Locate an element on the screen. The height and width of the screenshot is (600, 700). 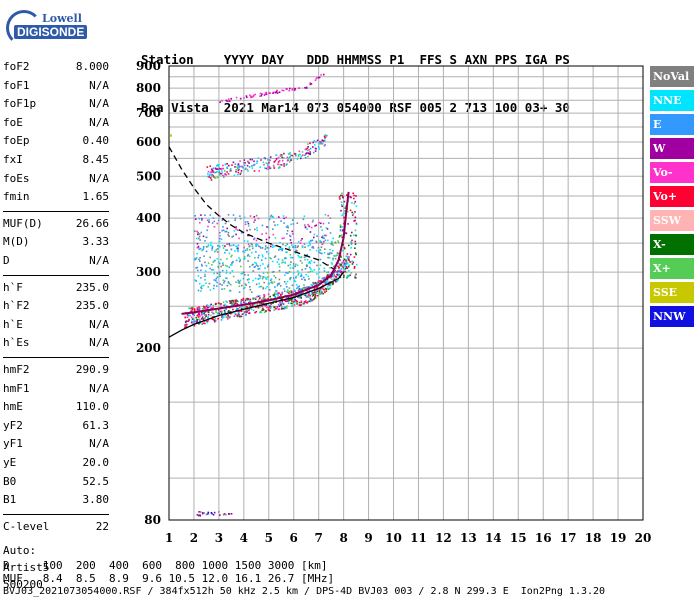
x-tick-label: 8 is located at coordinates (343, 538).